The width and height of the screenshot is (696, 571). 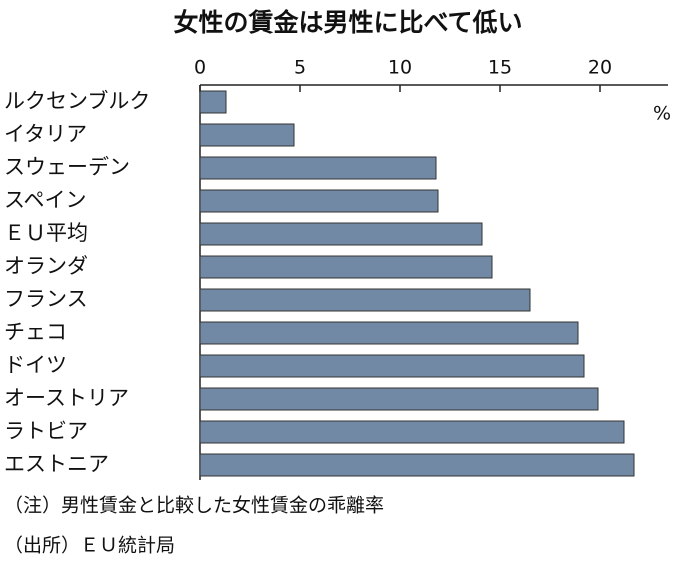 What do you see at coordinates (46, 299) in the screenshot?
I see `y-tick-label: フランス` at bounding box center [46, 299].